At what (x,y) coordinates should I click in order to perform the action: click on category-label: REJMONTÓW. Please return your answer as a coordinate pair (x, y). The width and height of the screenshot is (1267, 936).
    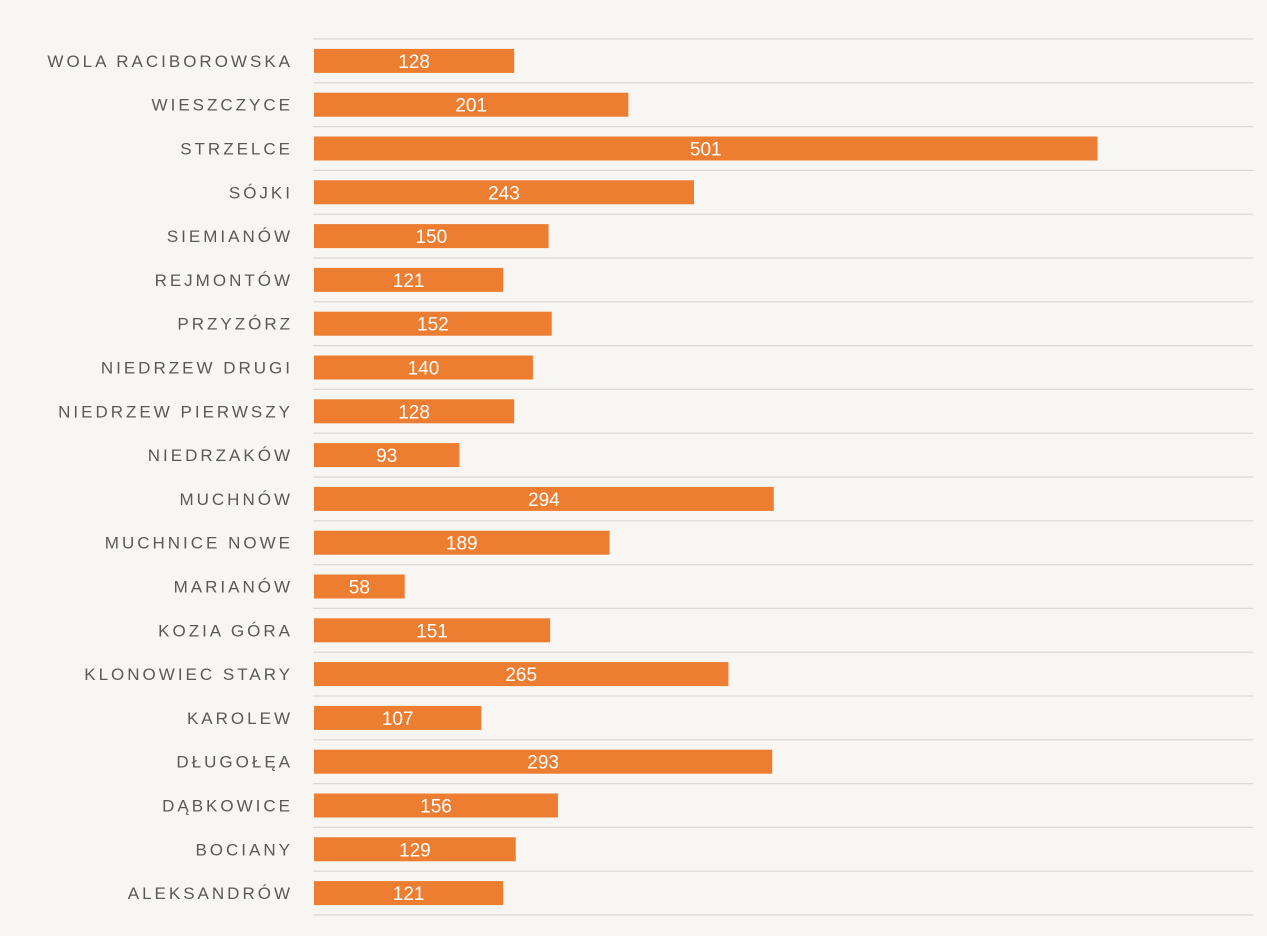
    Looking at the image, I should click on (224, 280).